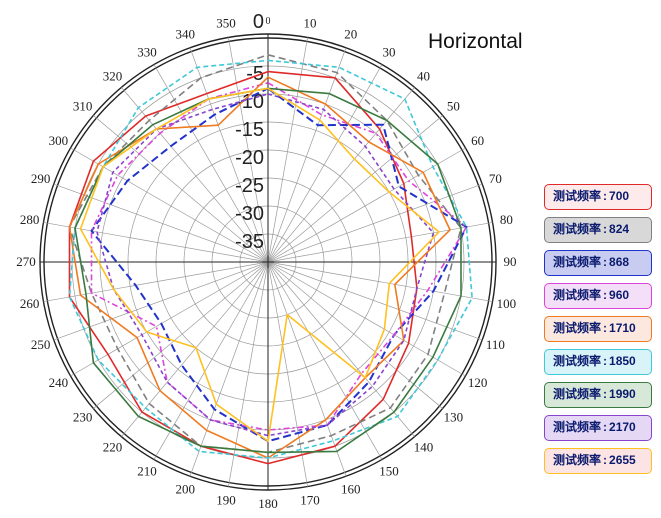  Describe the element at coordinates (478, 382) in the screenshot. I see `angle-tick-label: 120` at that location.